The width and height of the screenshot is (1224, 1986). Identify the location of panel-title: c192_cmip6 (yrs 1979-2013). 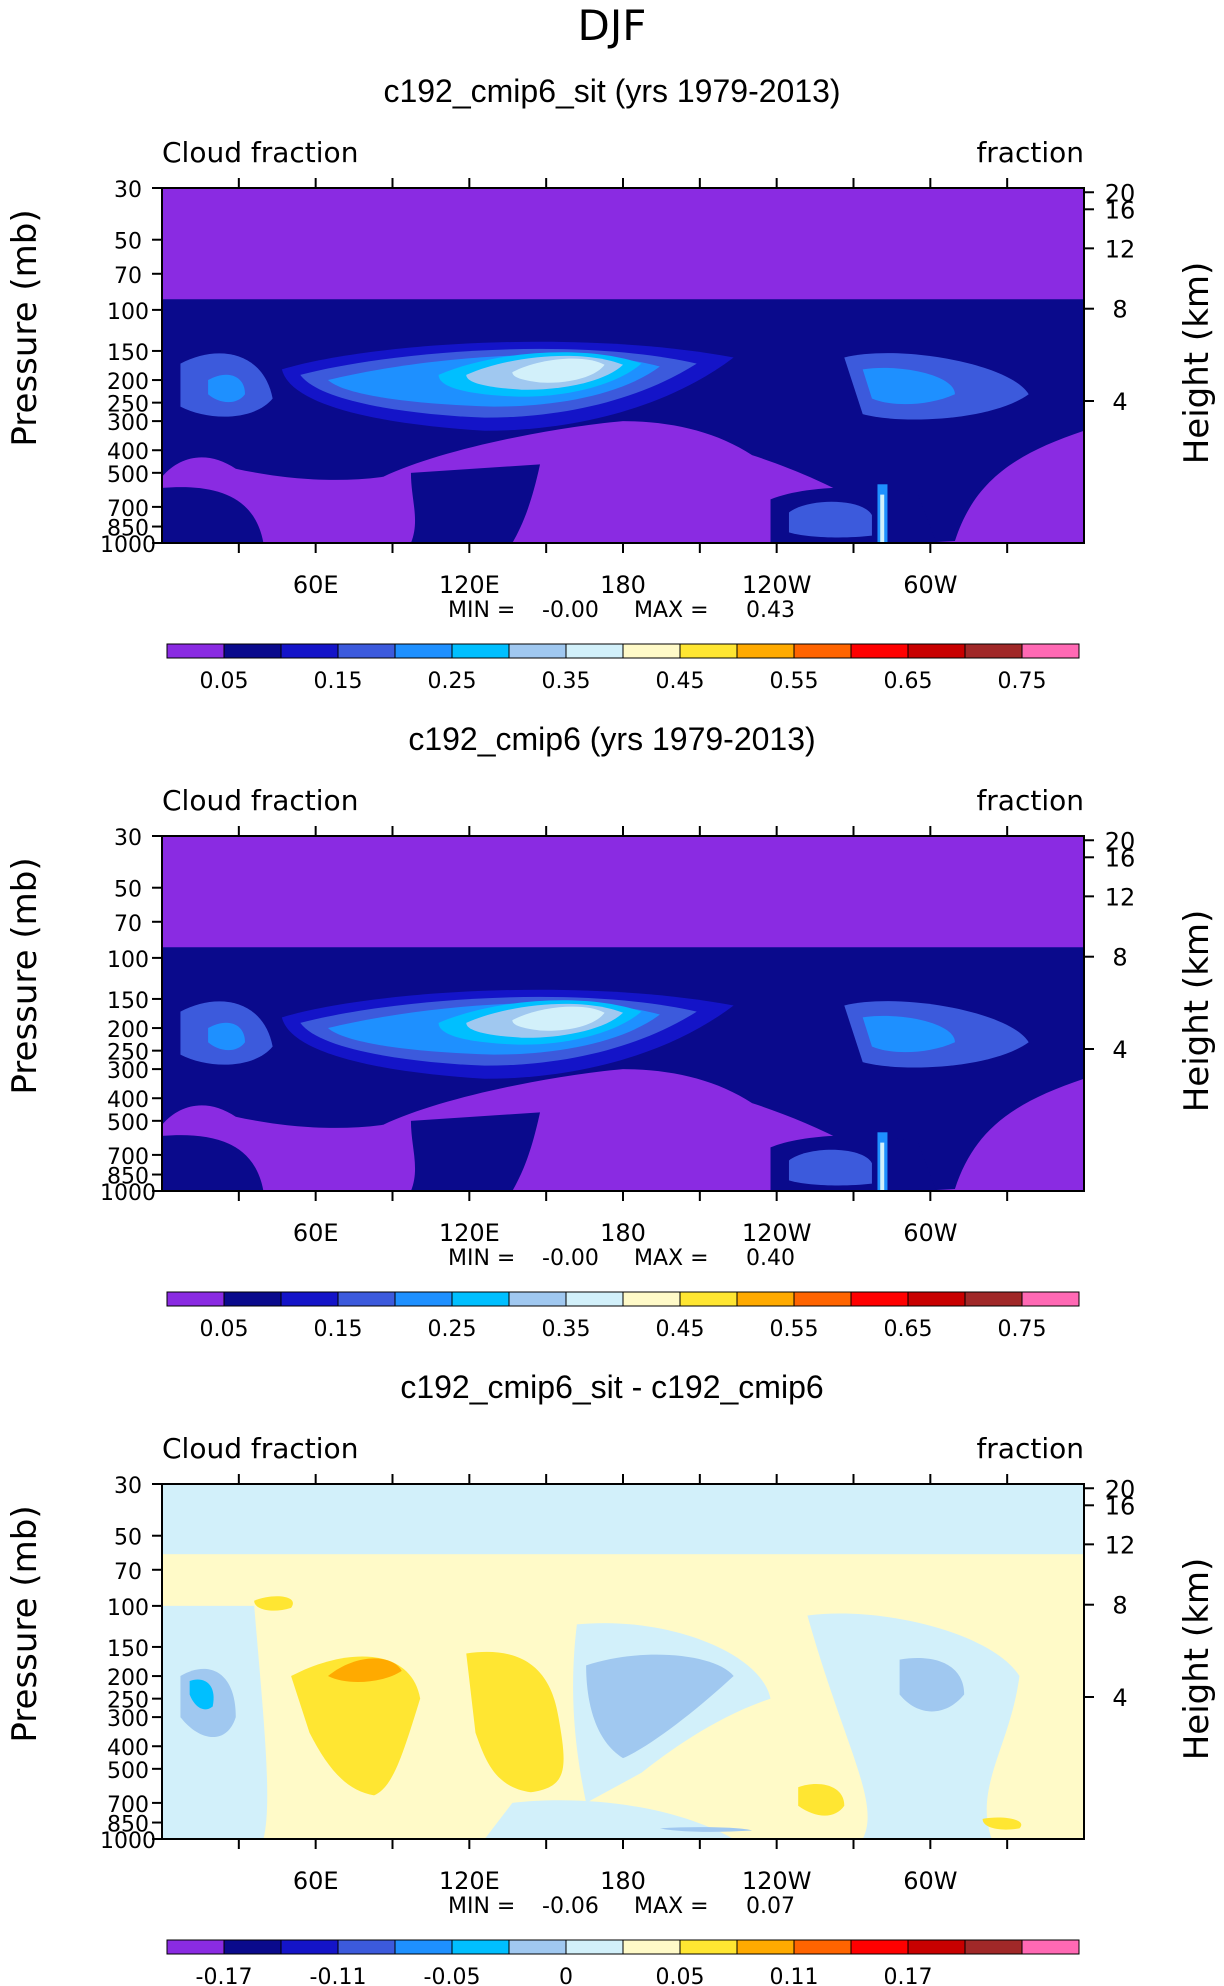
(611, 739).